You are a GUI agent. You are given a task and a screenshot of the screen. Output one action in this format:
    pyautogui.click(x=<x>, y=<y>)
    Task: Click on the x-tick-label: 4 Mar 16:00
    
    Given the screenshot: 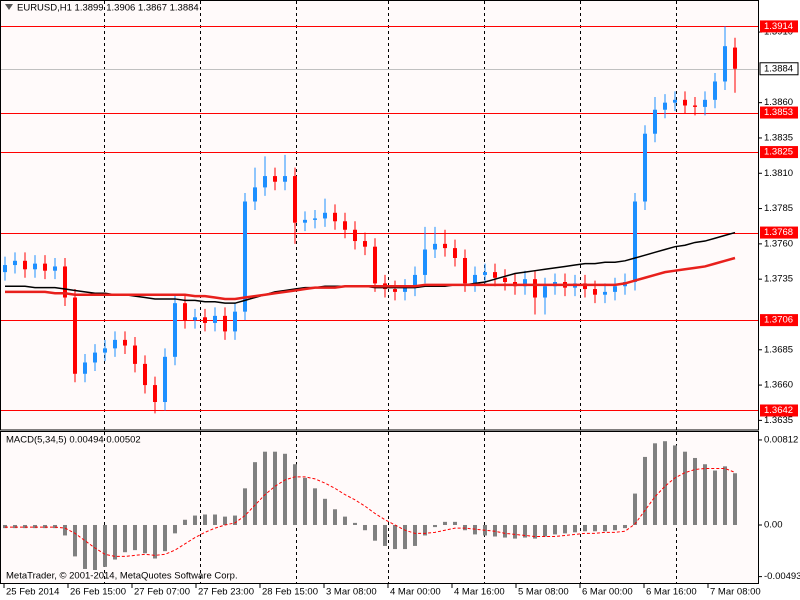 What is the action you would take?
    pyautogui.click(x=479, y=592)
    